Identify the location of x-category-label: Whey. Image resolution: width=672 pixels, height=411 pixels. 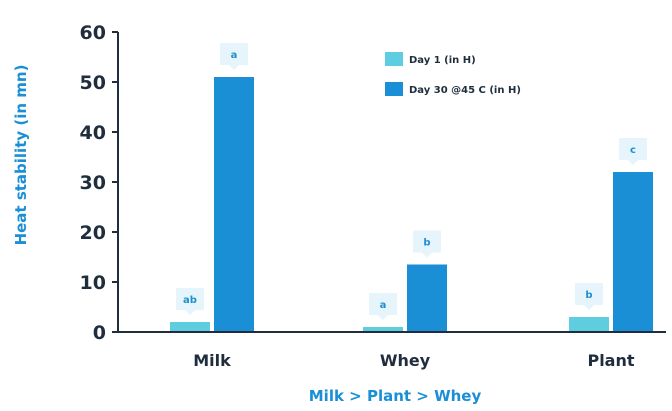
(405, 360).